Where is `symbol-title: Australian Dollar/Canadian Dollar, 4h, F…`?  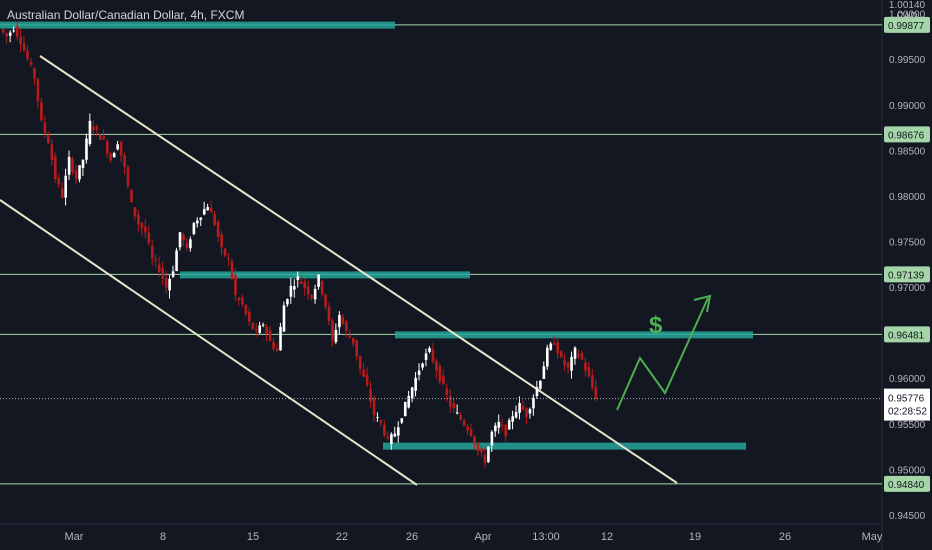 symbol-title: Australian Dollar/Canadian Dollar, 4h, F… is located at coordinates (126, 15).